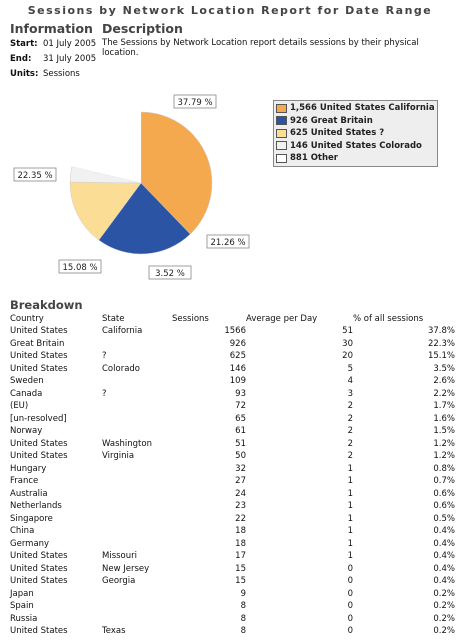 The height and width of the screenshot is (643, 460). I want to click on percent-cell: 1.2%, so click(444, 456).